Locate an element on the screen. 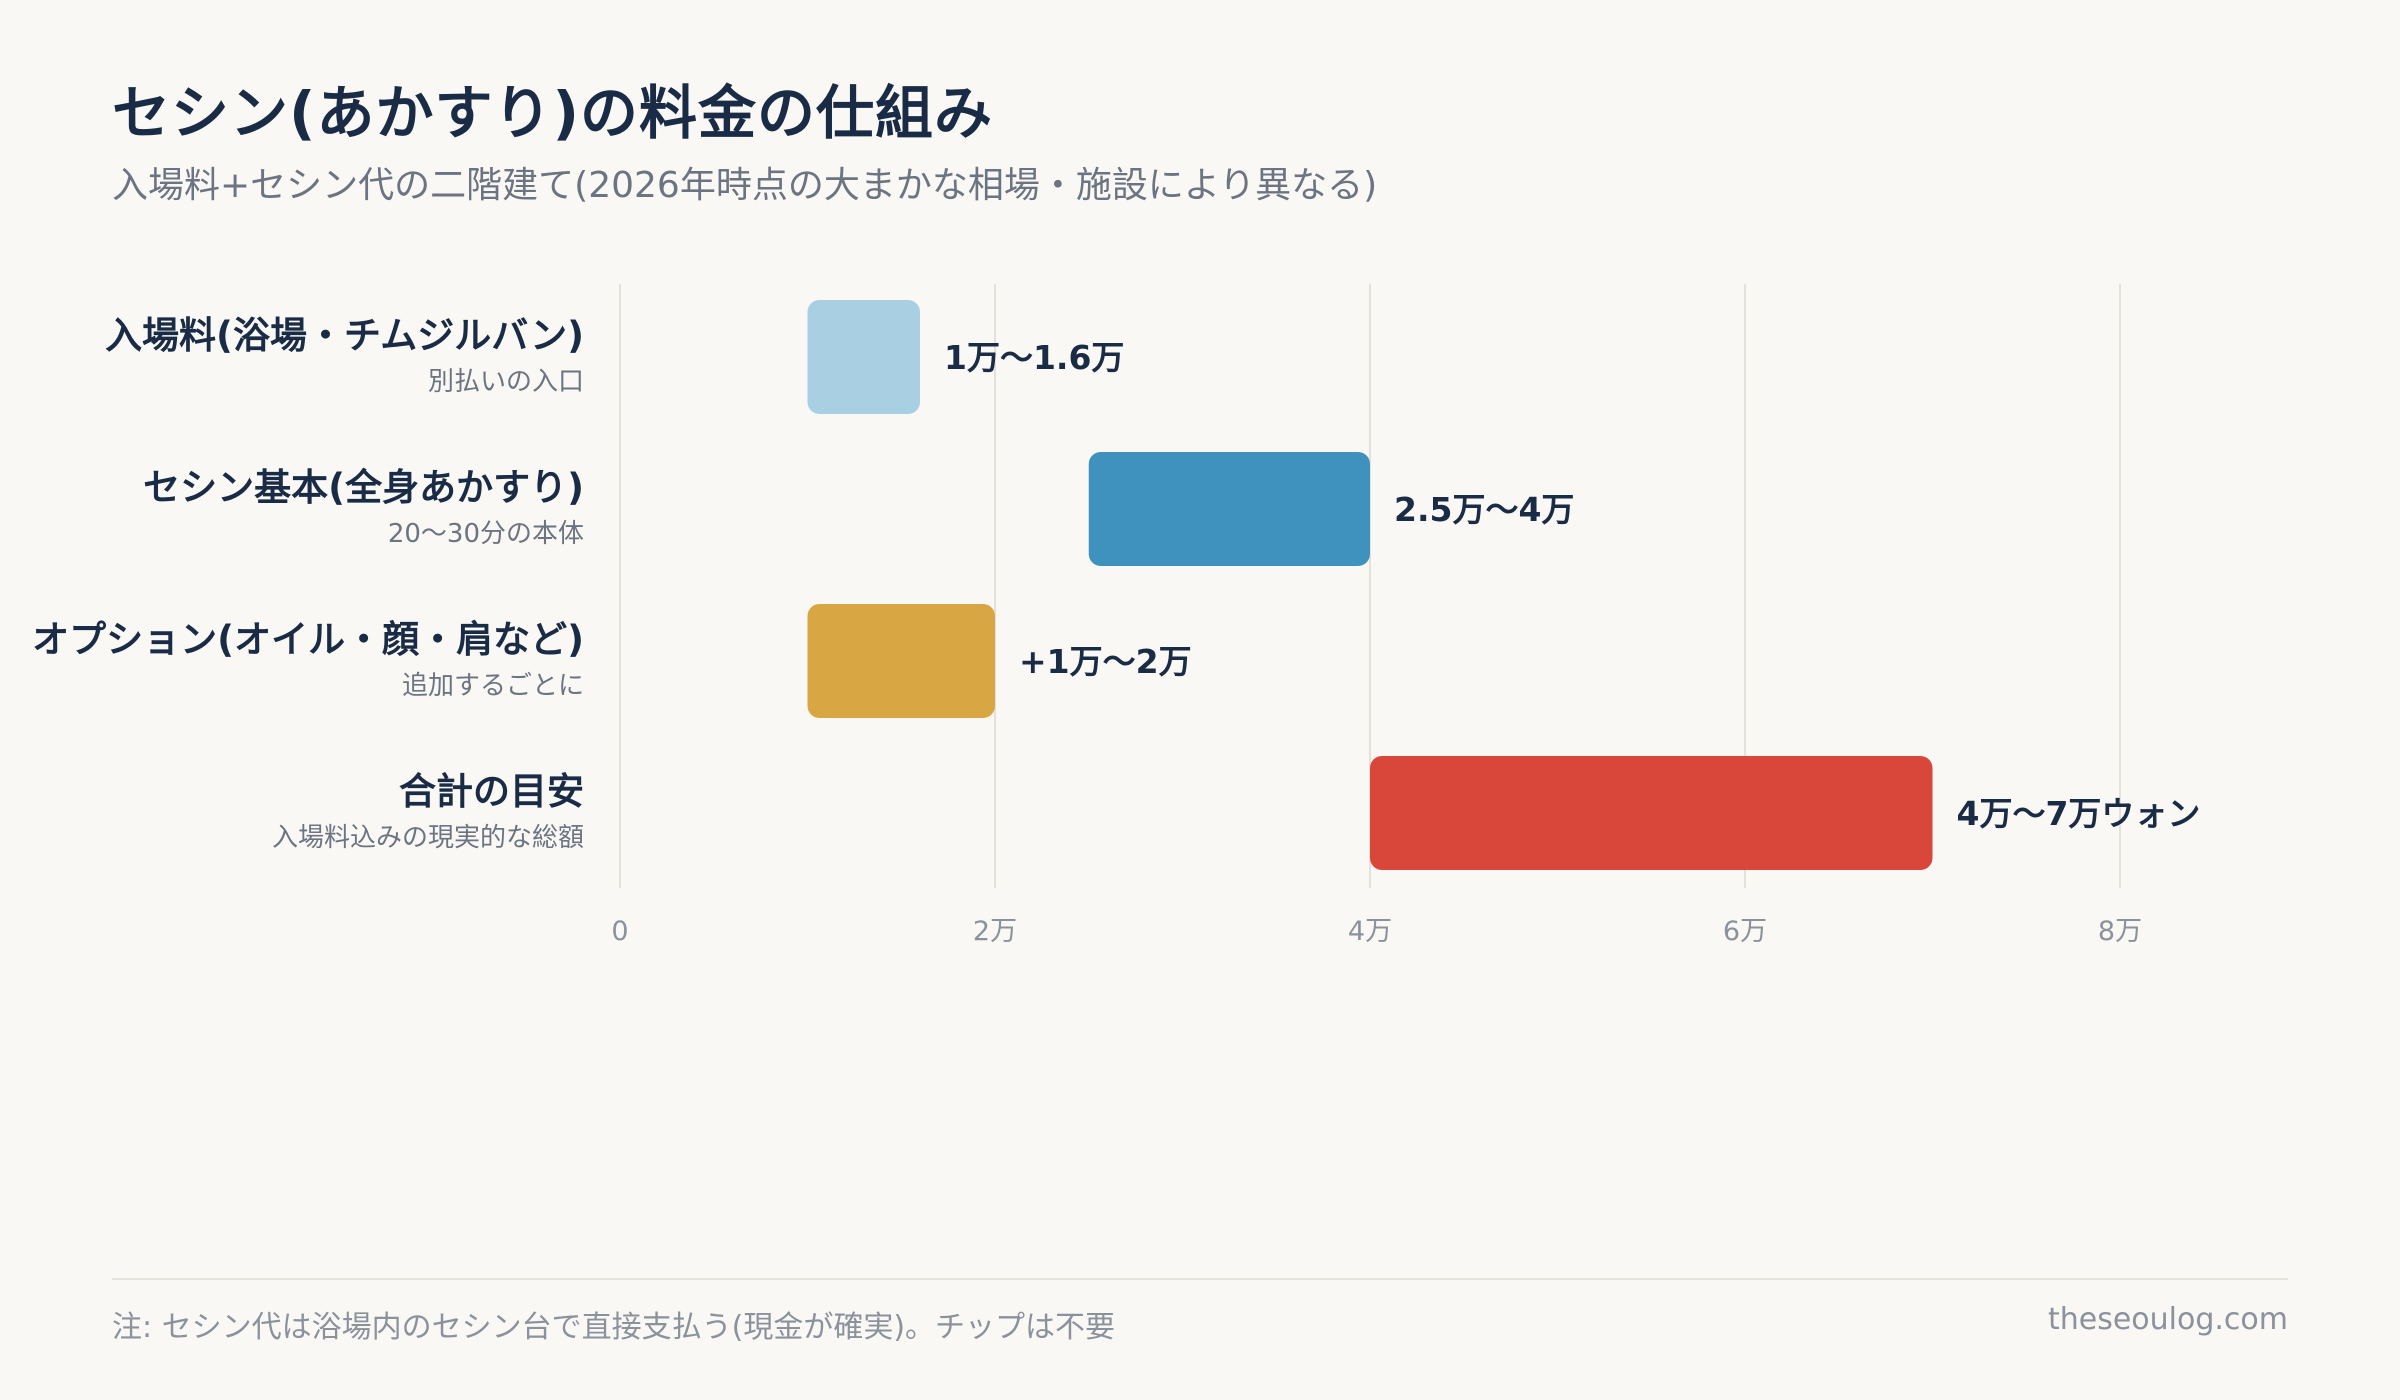  category-label-1: セシン基本(全身あかすり) is located at coordinates (363, 487).